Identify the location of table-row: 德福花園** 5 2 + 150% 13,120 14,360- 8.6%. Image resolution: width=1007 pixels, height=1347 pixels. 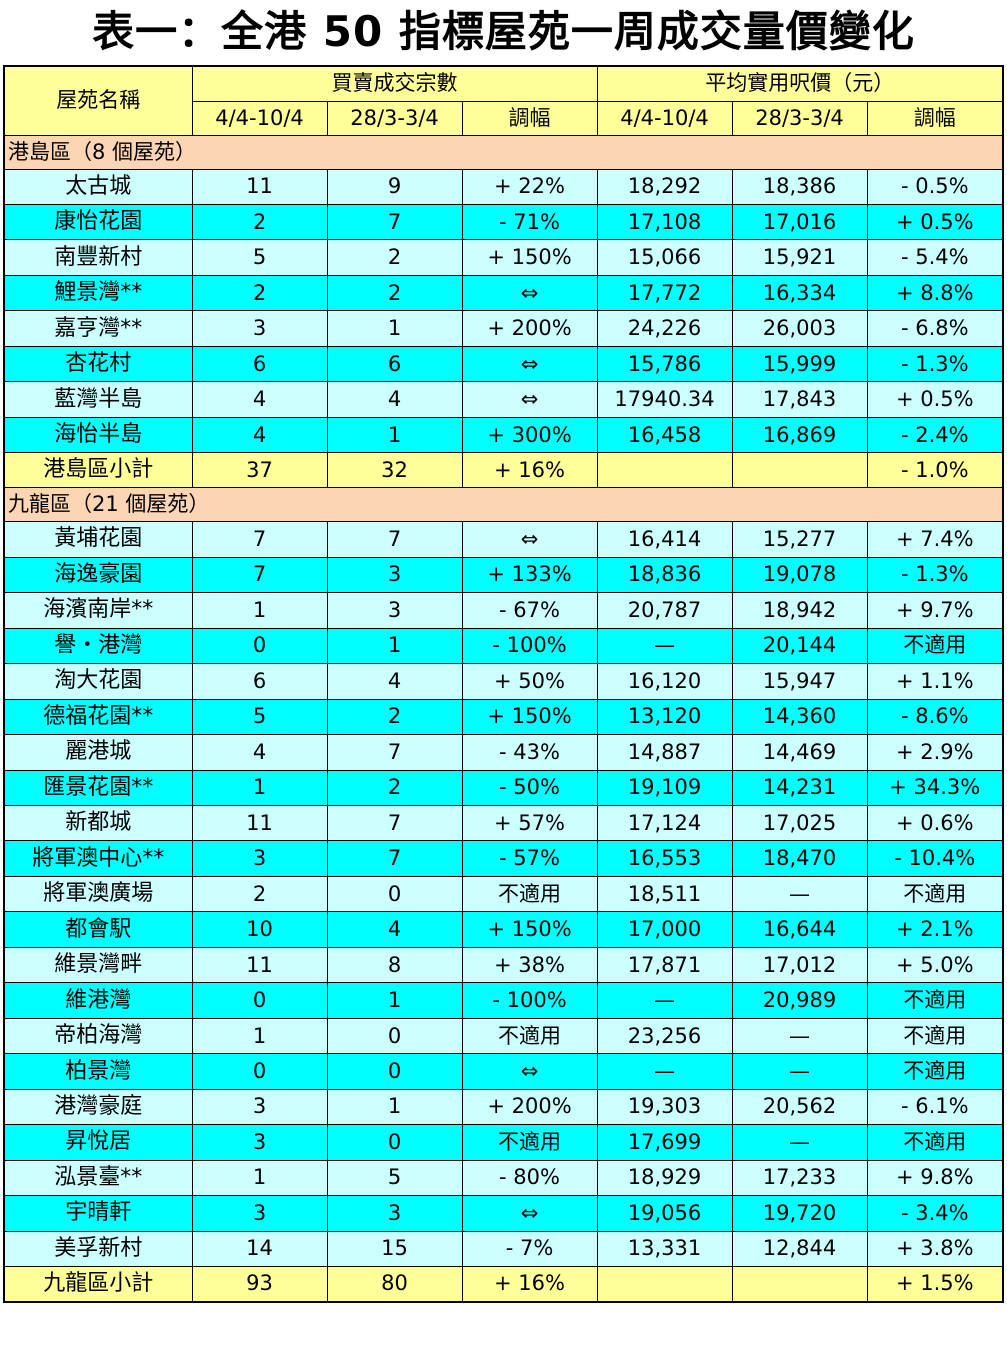
(503, 717).